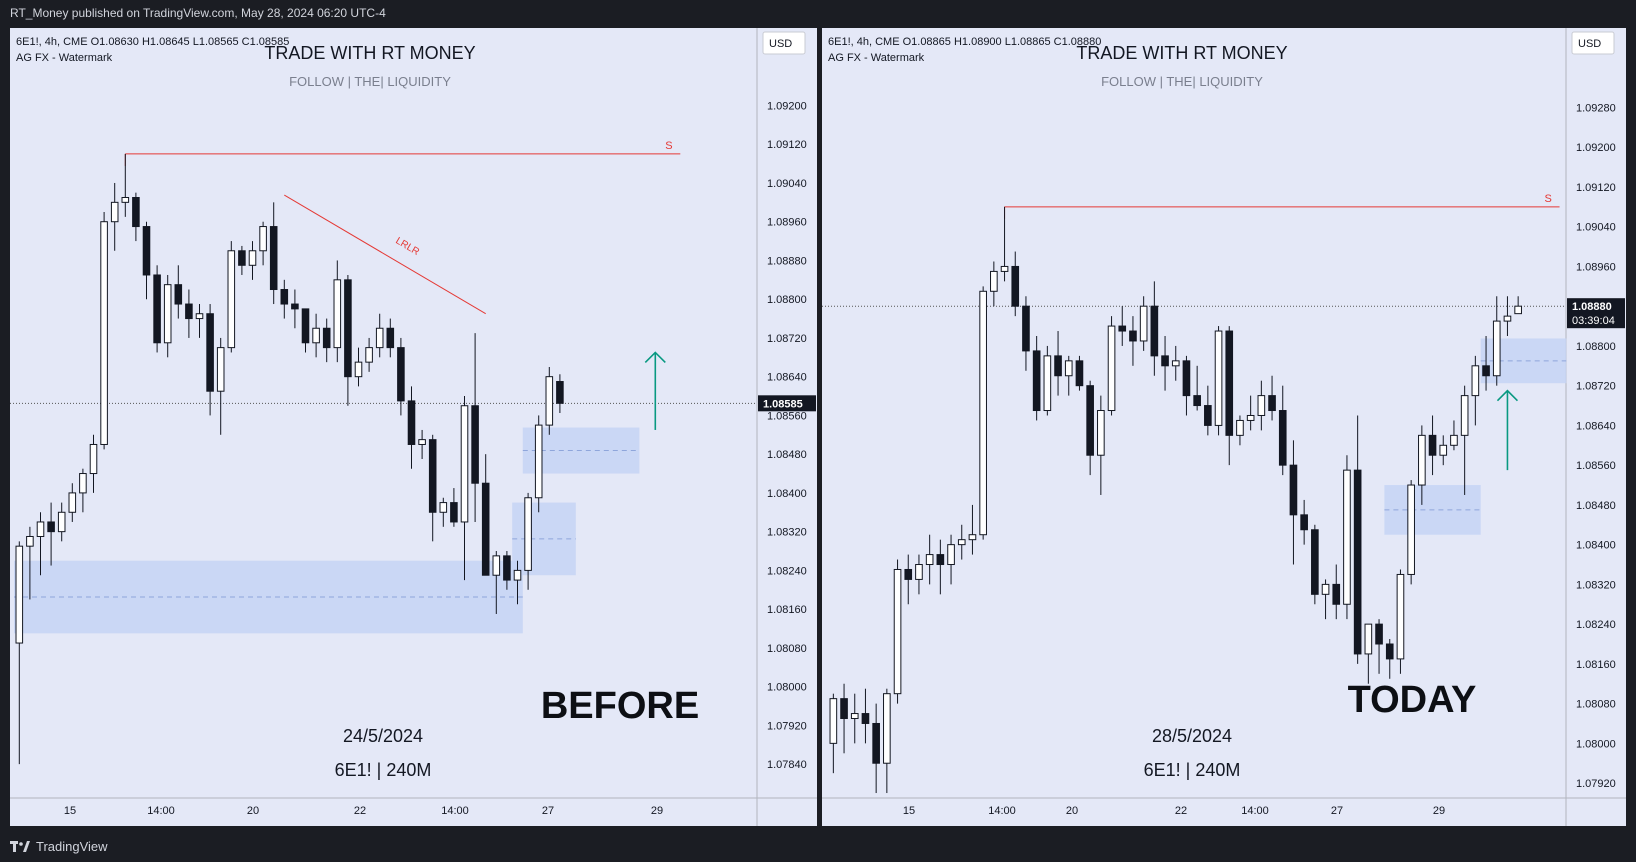  Describe the element at coordinates (385, 254) in the screenshot. I see `trendline` at that location.